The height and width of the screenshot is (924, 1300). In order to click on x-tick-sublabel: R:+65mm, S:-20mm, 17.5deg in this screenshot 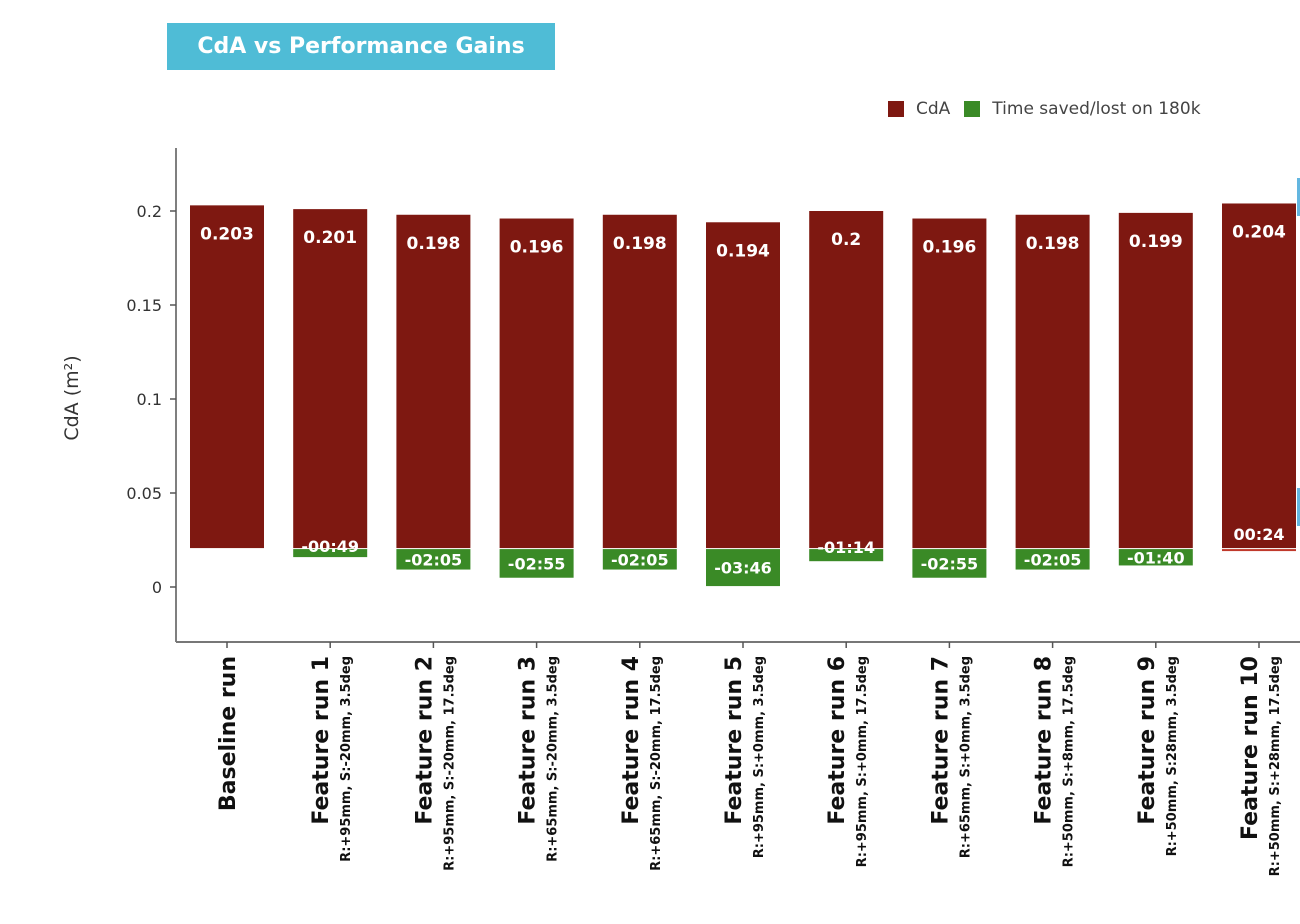, I will do `click(656, 763)`.